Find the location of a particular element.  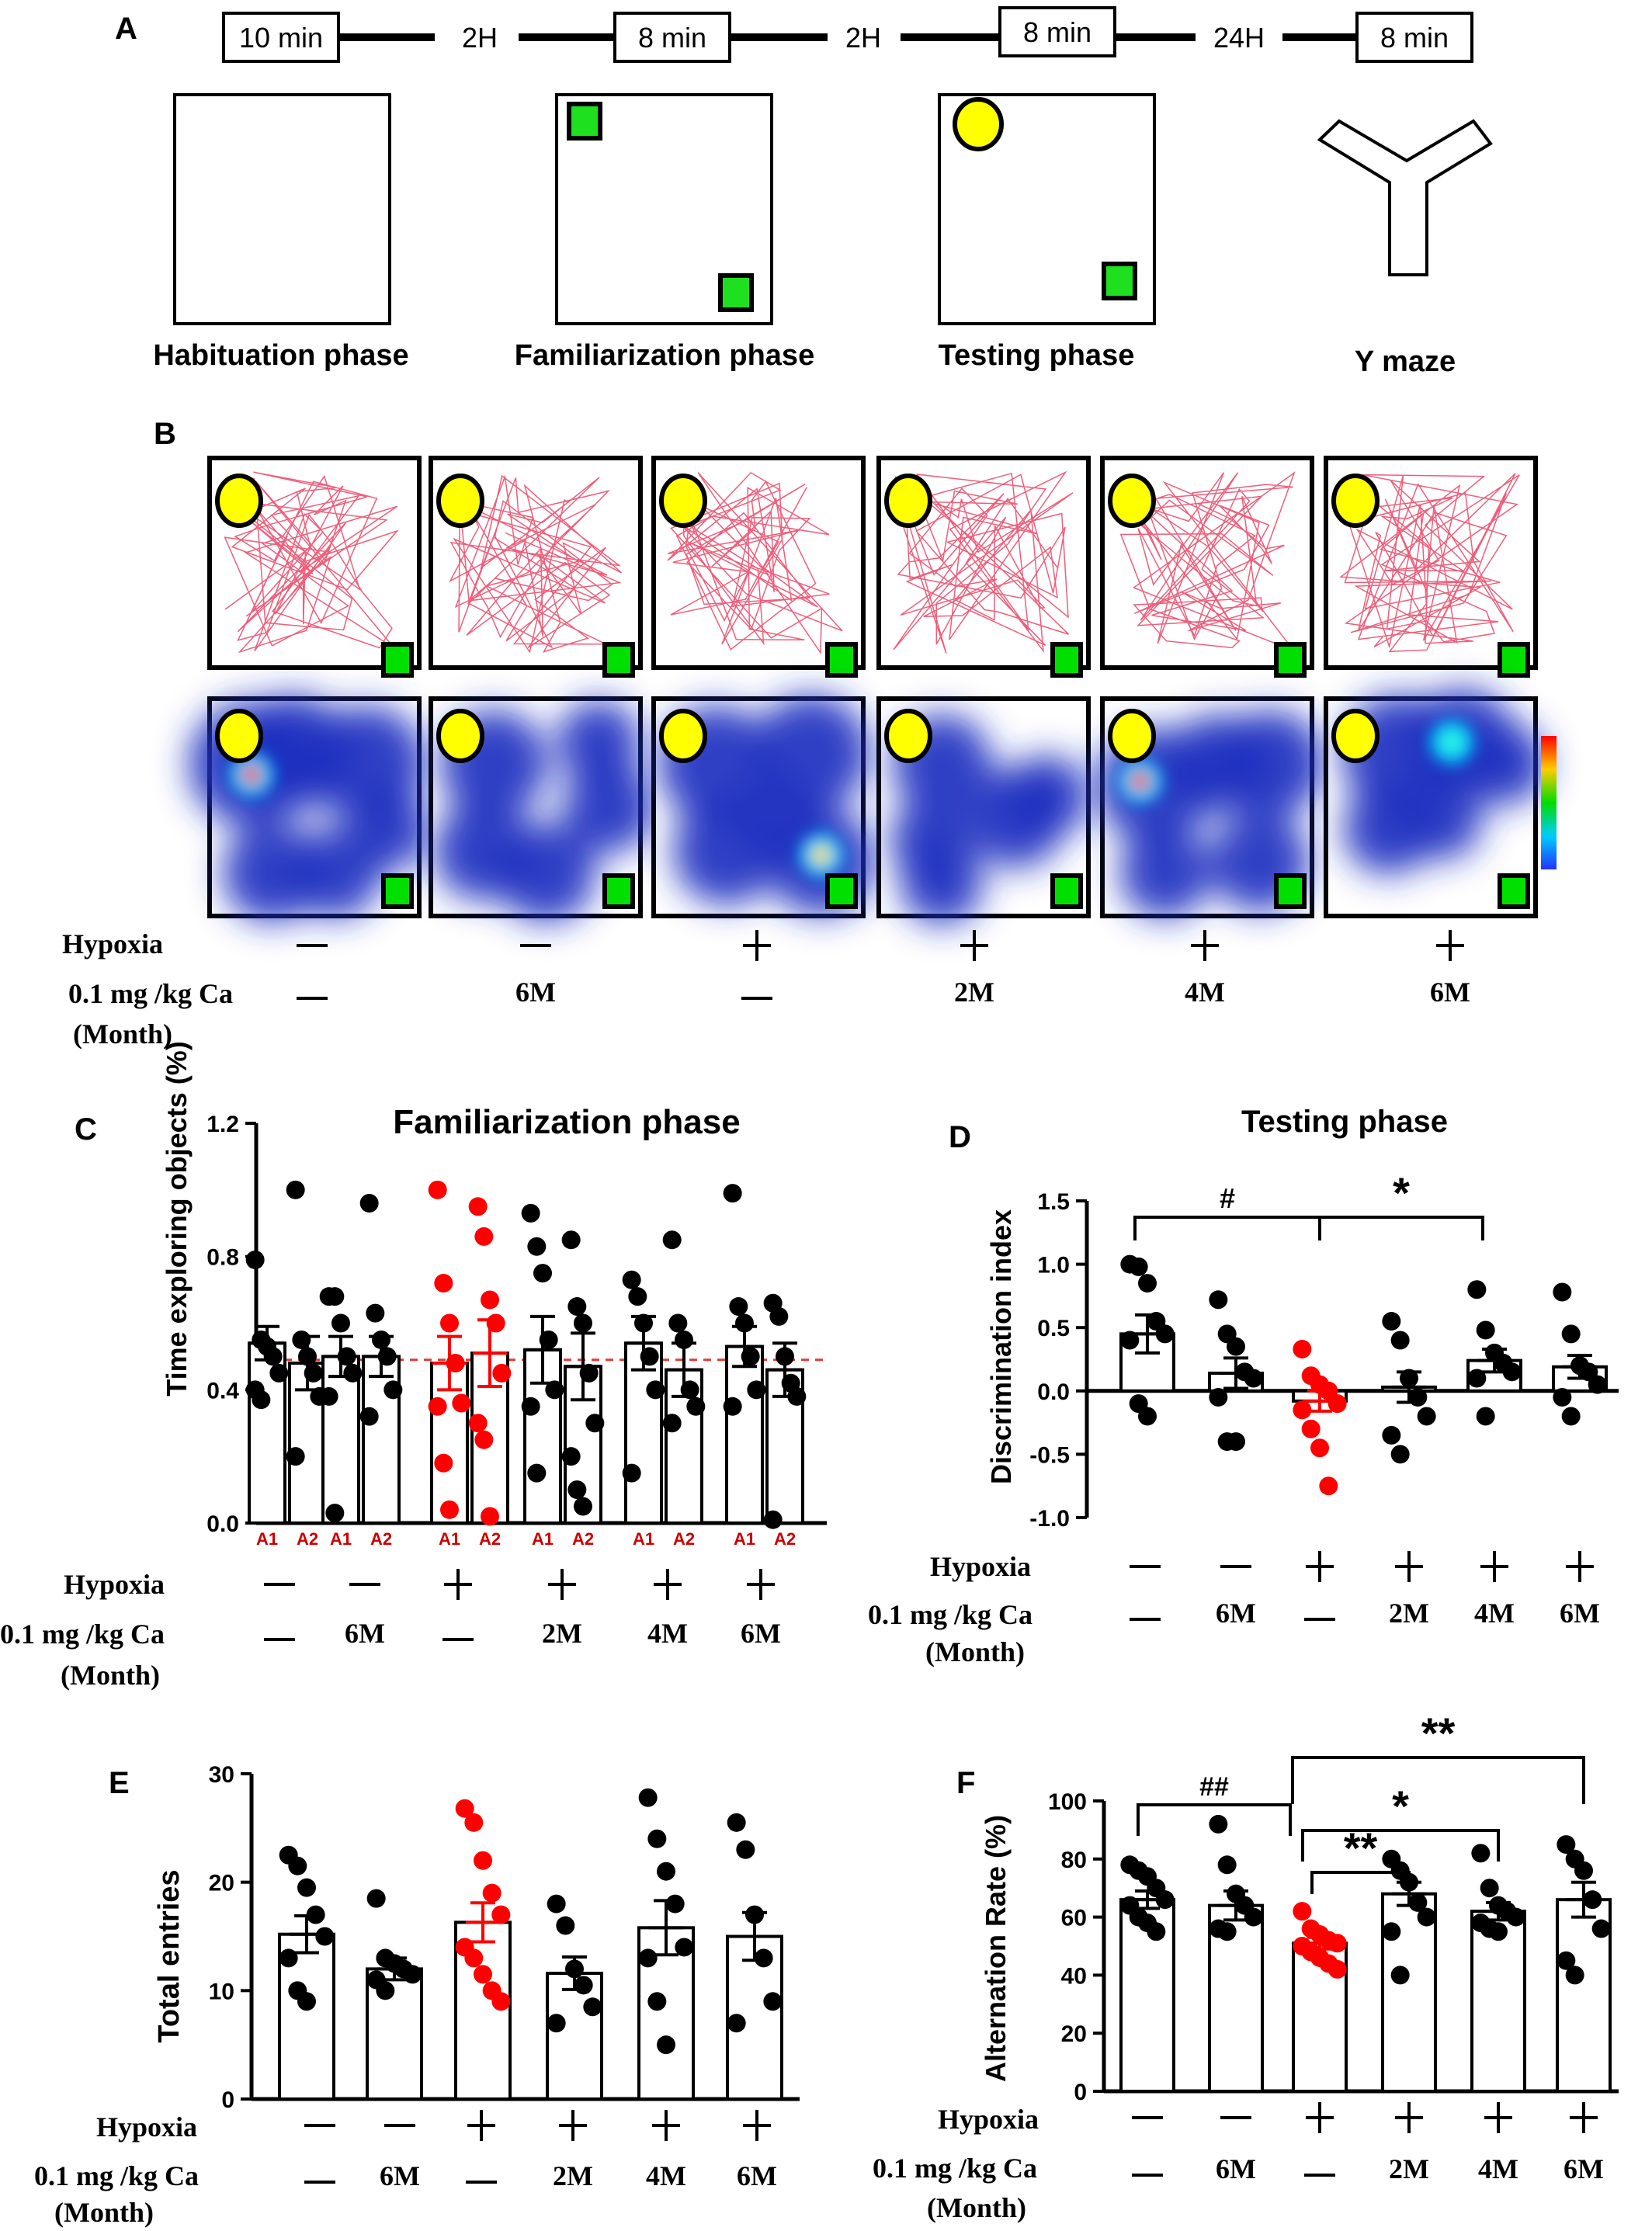

significance-bracket is located at coordinates (1214, 1819).